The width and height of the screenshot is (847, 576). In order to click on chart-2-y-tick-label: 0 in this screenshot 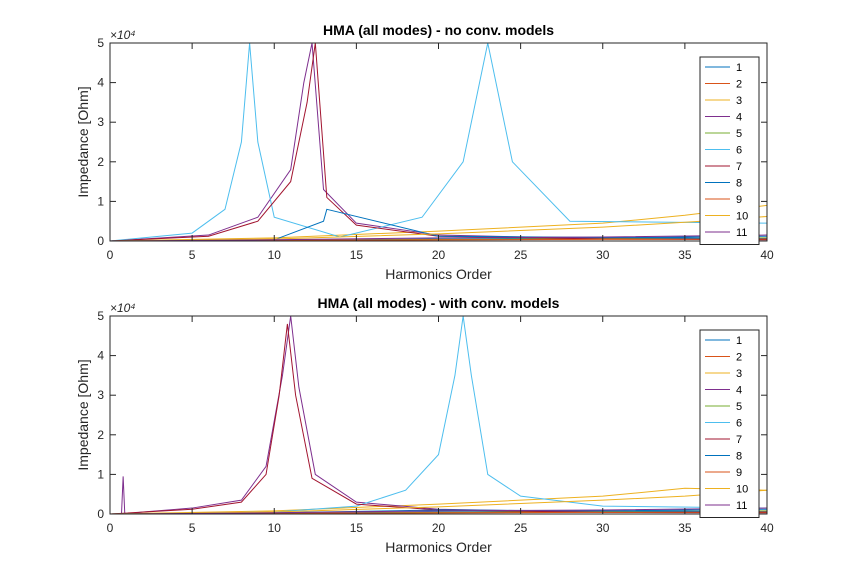, I will do `click(100, 514)`.